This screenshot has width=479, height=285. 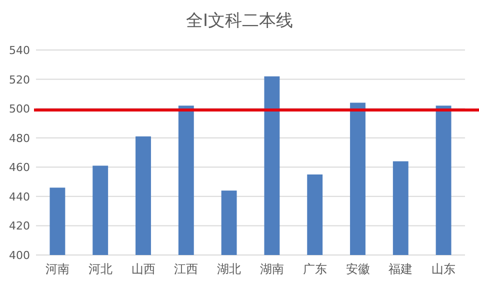 What do you see at coordinates (19, 109) in the screenshot?
I see `y-tick-label: 500` at bounding box center [19, 109].